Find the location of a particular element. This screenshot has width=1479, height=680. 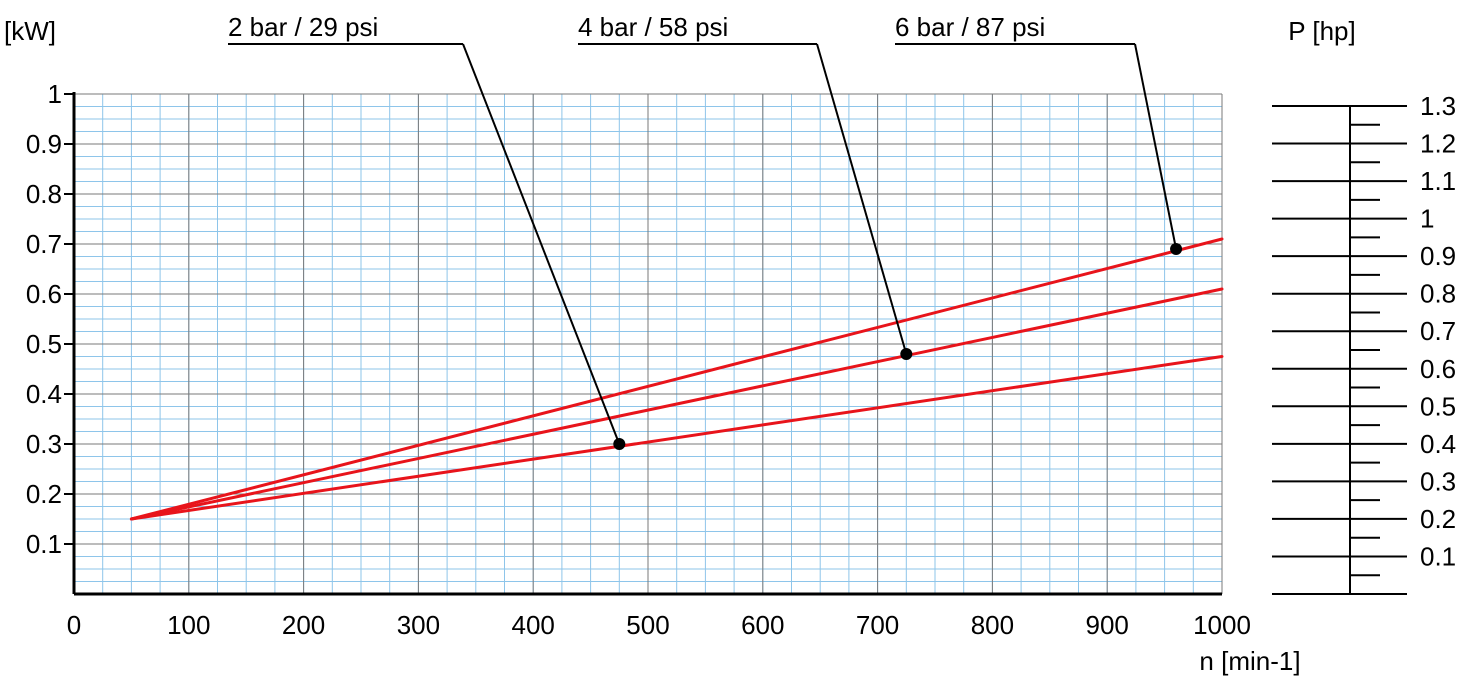

x-tick-label: 800 is located at coordinates (992, 625).